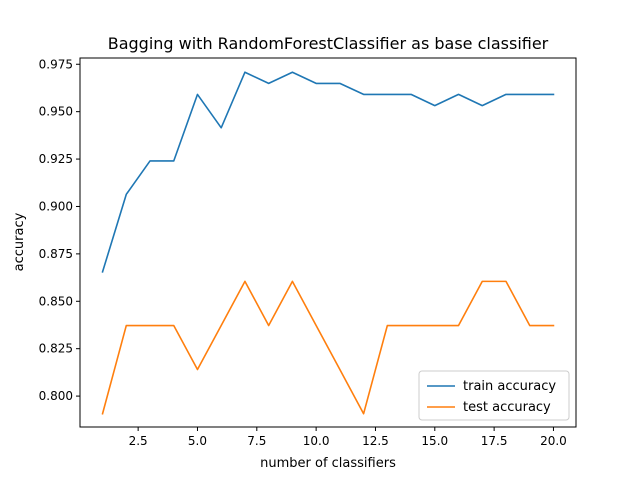 The width and height of the screenshot is (640, 484). What do you see at coordinates (494, 441) in the screenshot?
I see `x-tick-label: 17.5` at bounding box center [494, 441].